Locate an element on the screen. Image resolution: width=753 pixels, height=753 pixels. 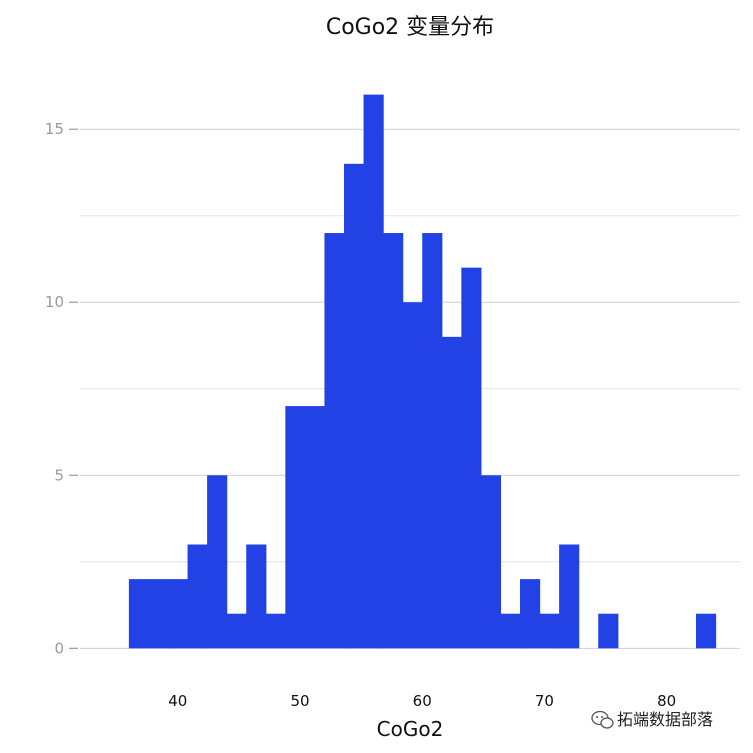
y-tick-label: 0 is located at coordinates (59, 648).